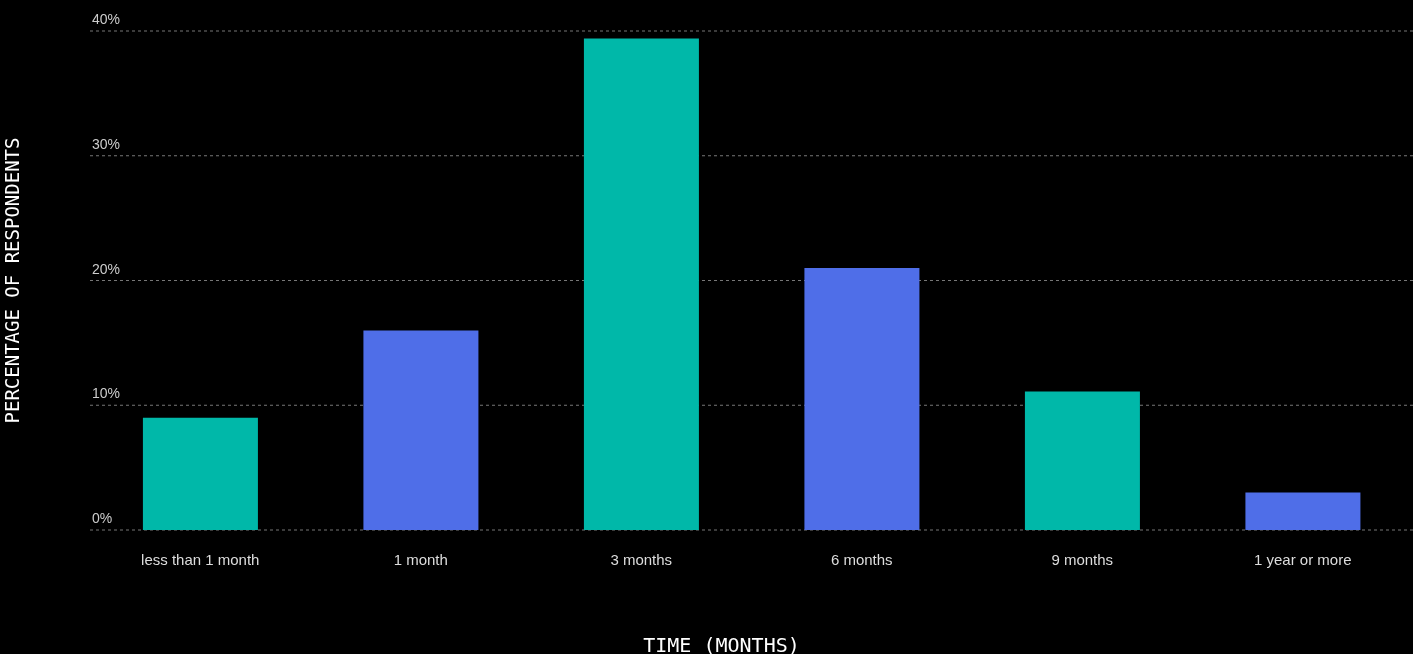 Image resolution: width=1413 pixels, height=654 pixels. Describe the element at coordinates (11, 280) in the screenshot. I see `y-axis-title: PERCENTAGE OF RESPONDENTS` at that location.